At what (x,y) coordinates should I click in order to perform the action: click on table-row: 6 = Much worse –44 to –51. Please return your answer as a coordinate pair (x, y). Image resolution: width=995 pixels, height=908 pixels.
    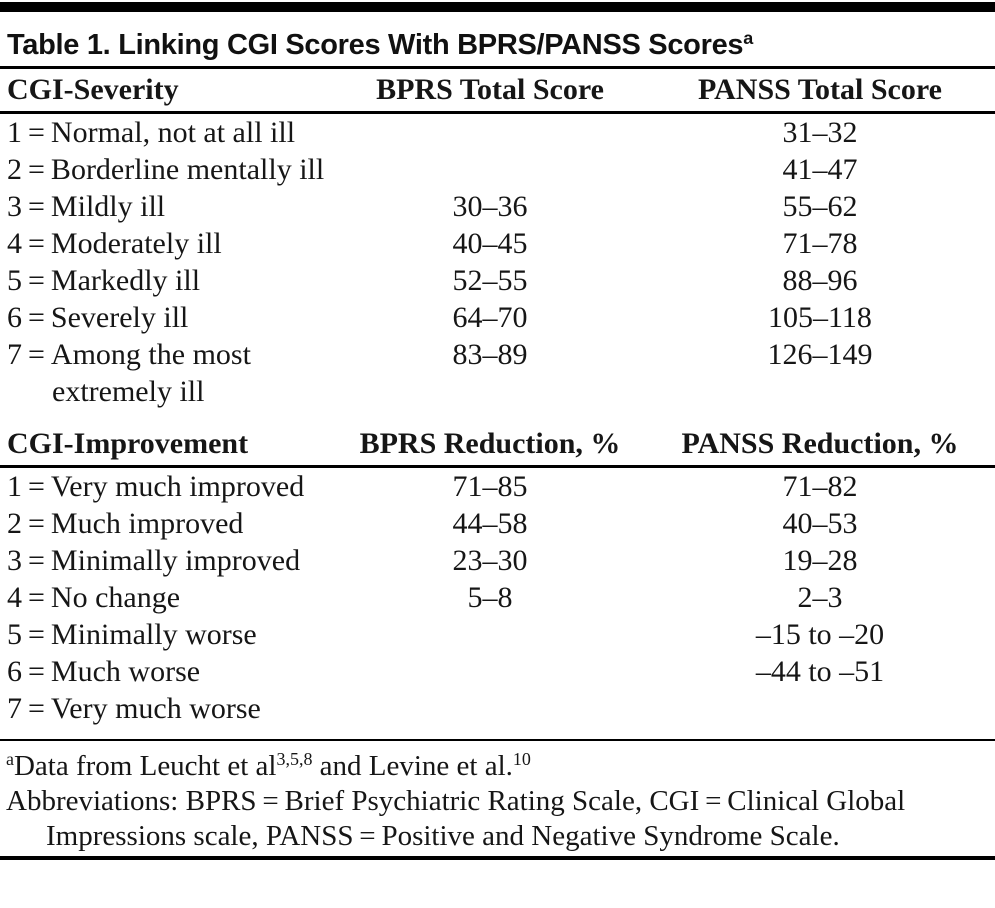
    Looking at the image, I should click on (497, 671).